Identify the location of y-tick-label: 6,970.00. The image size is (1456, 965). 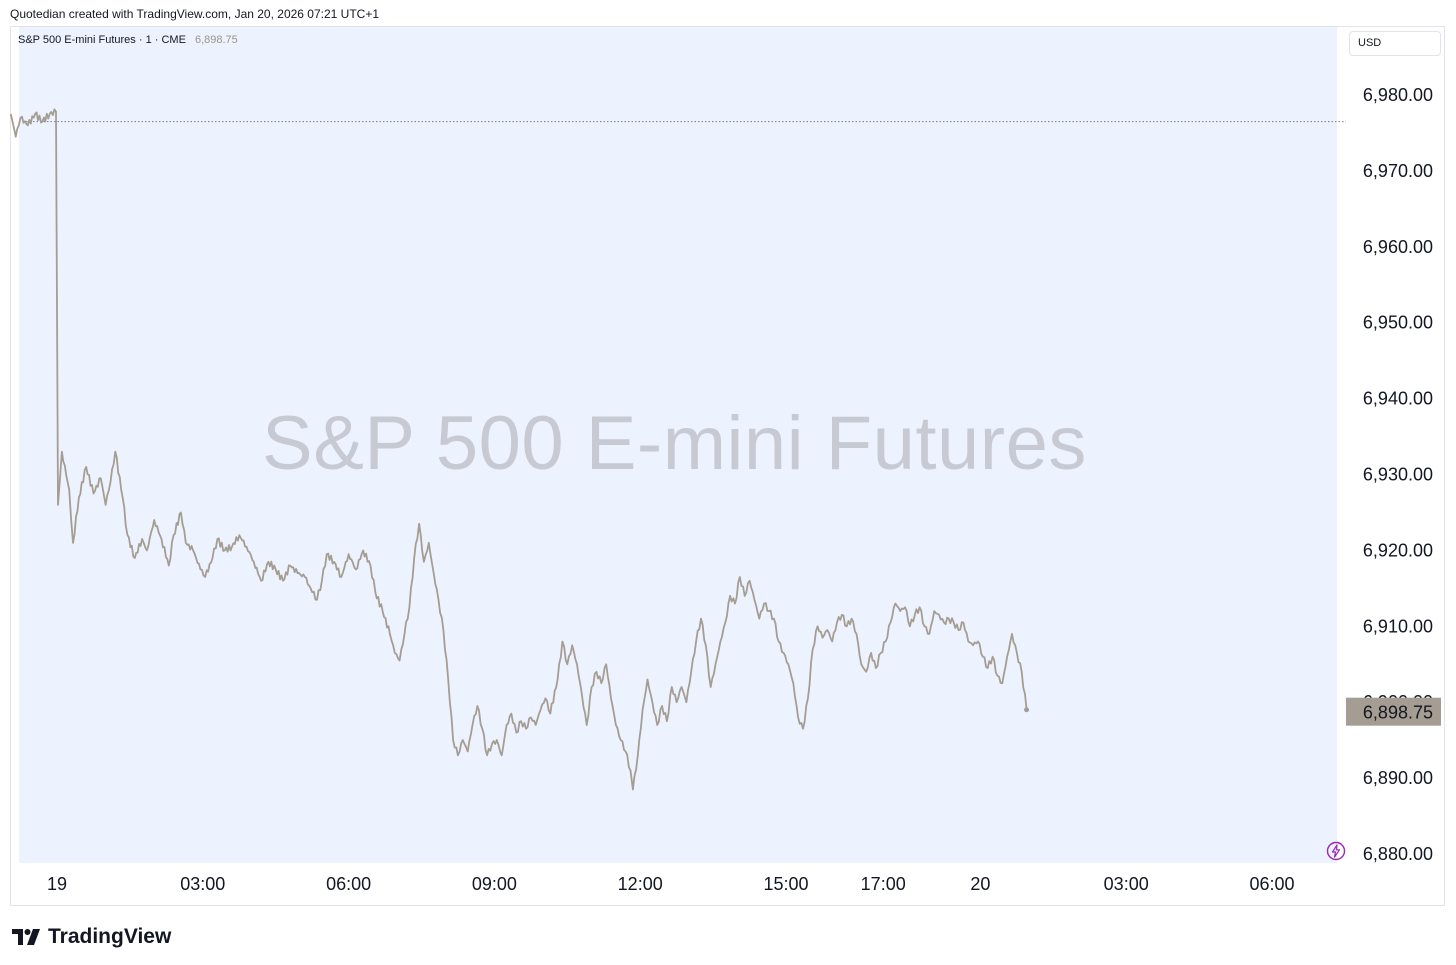
(1398, 171).